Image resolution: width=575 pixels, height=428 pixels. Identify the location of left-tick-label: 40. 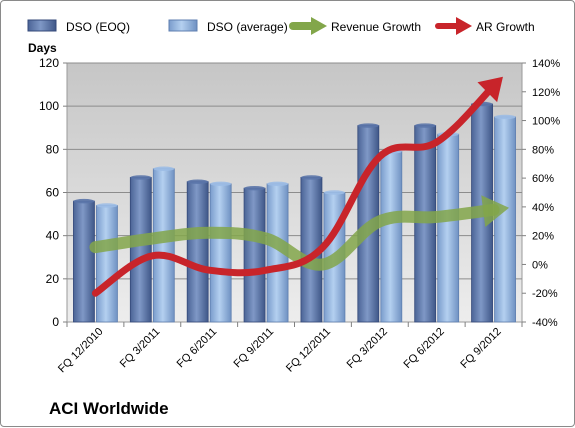
(53, 236).